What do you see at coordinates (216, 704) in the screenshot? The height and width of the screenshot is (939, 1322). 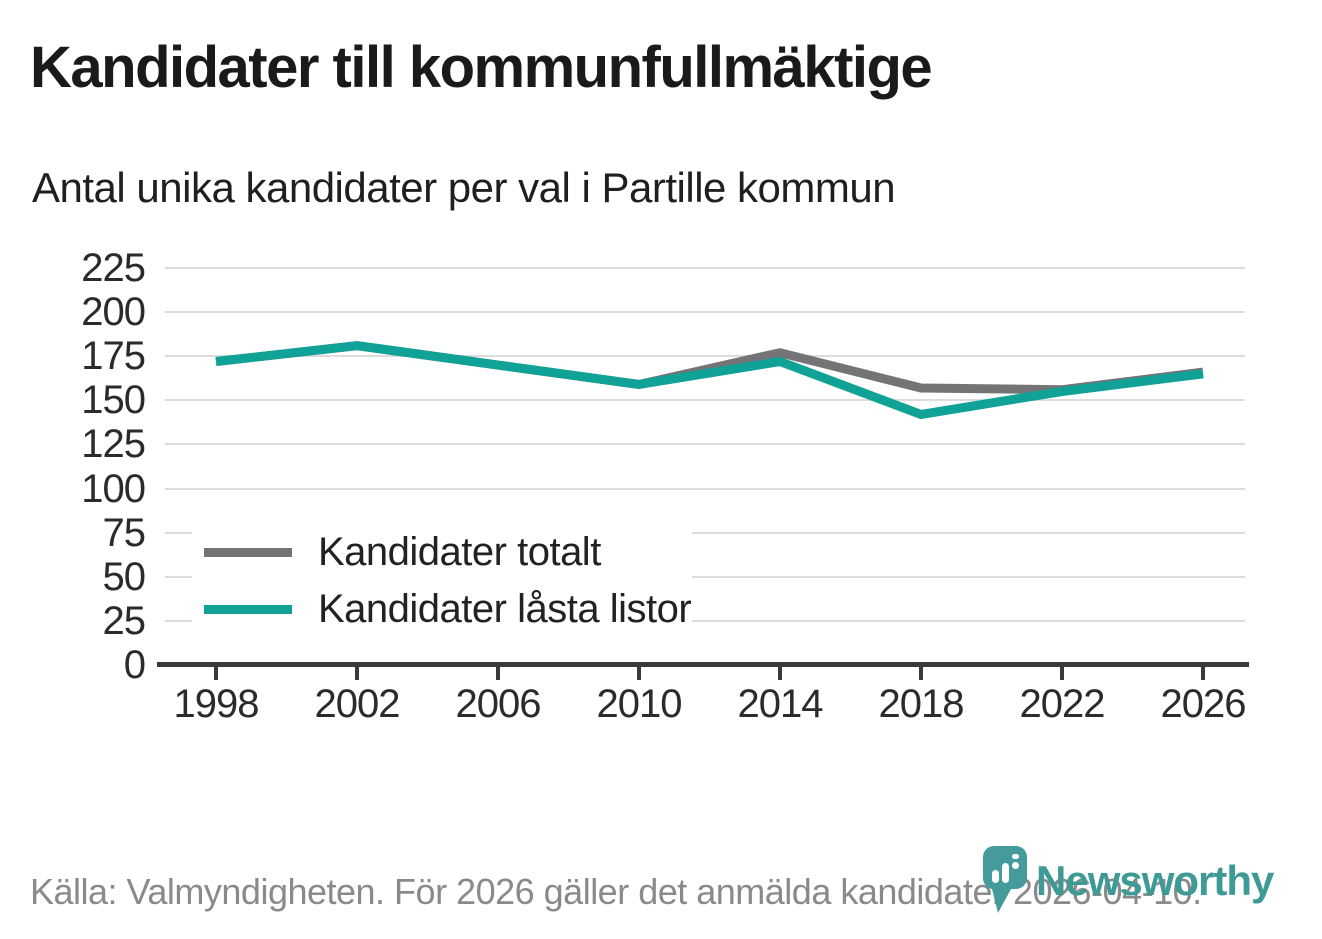 I see `x-tick-label-1998: 1998` at bounding box center [216, 704].